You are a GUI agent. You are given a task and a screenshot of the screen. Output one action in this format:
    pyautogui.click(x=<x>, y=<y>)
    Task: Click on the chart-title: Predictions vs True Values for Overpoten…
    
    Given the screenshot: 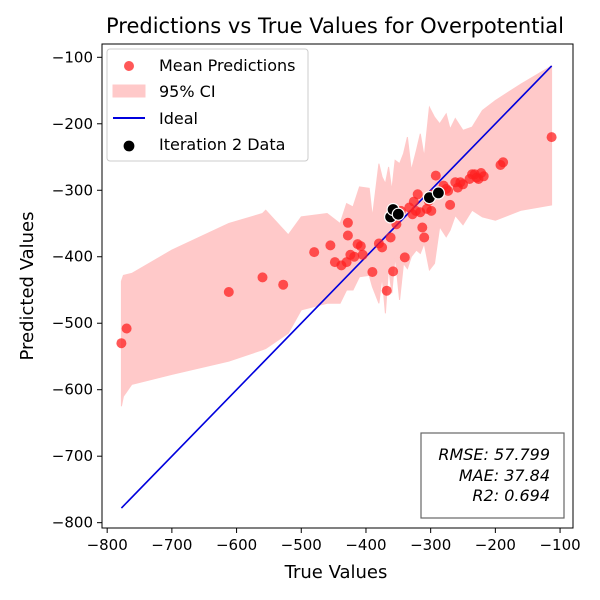 What is the action you would take?
    pyautogui.click(x=335, y=26)
    